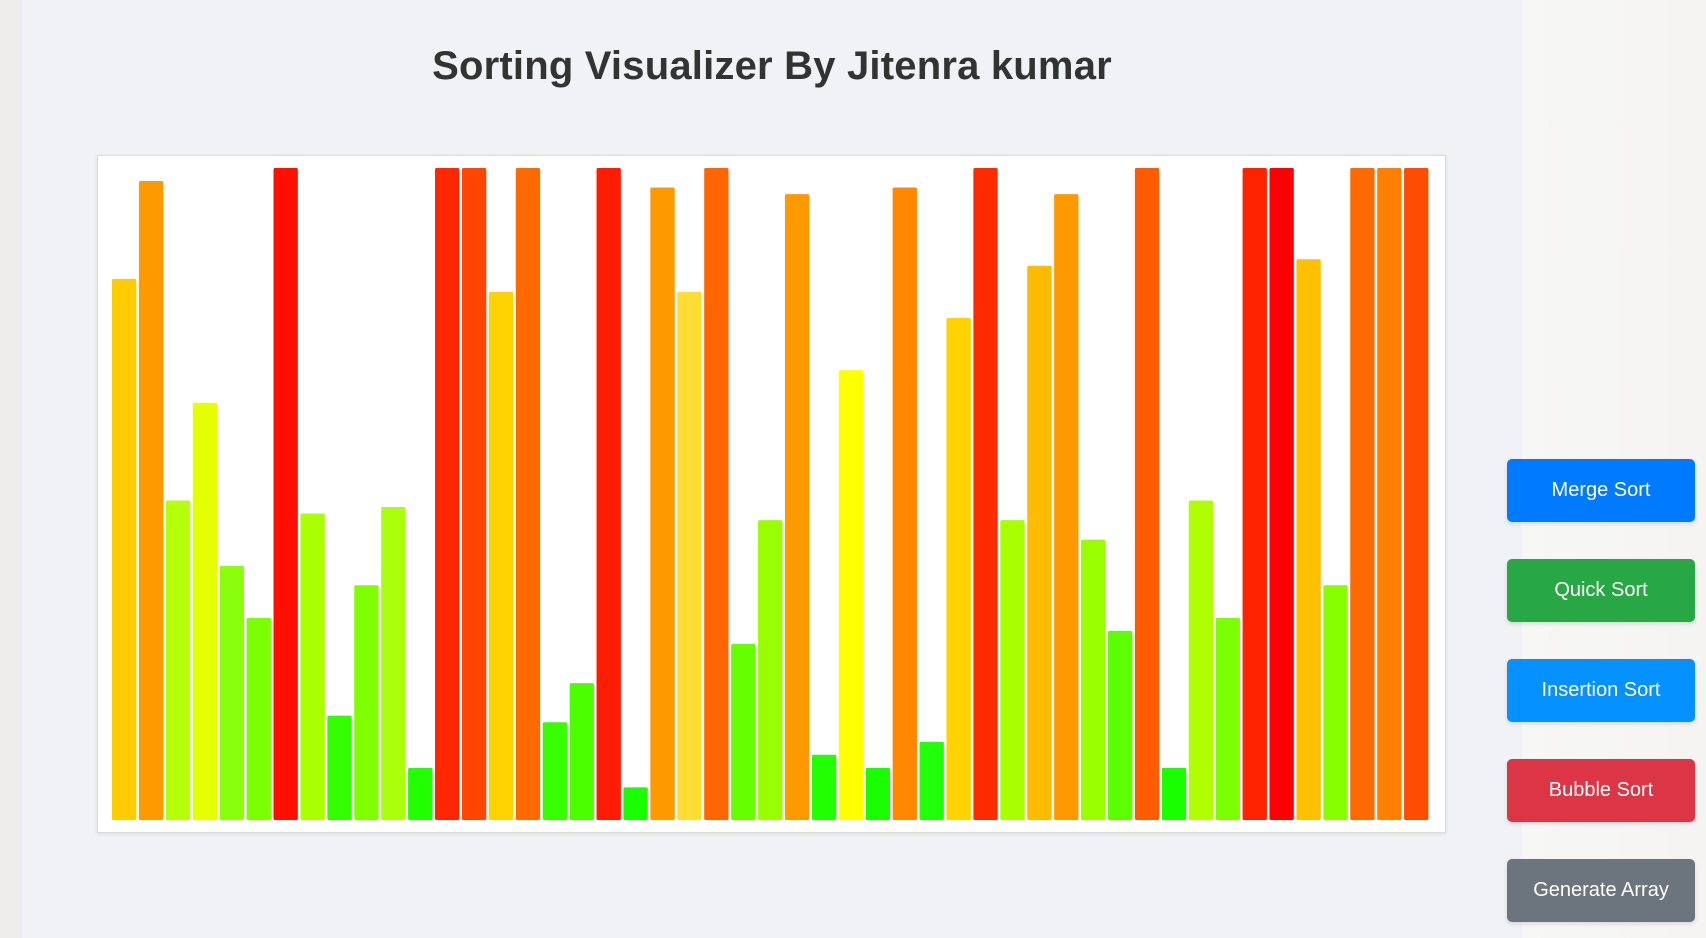 This screenshot has width=1706, height=938. Describe the element at coordinates (1601, 790) in the screenshot. I see `bubble-sort-button: Bubble Sort` at that location.